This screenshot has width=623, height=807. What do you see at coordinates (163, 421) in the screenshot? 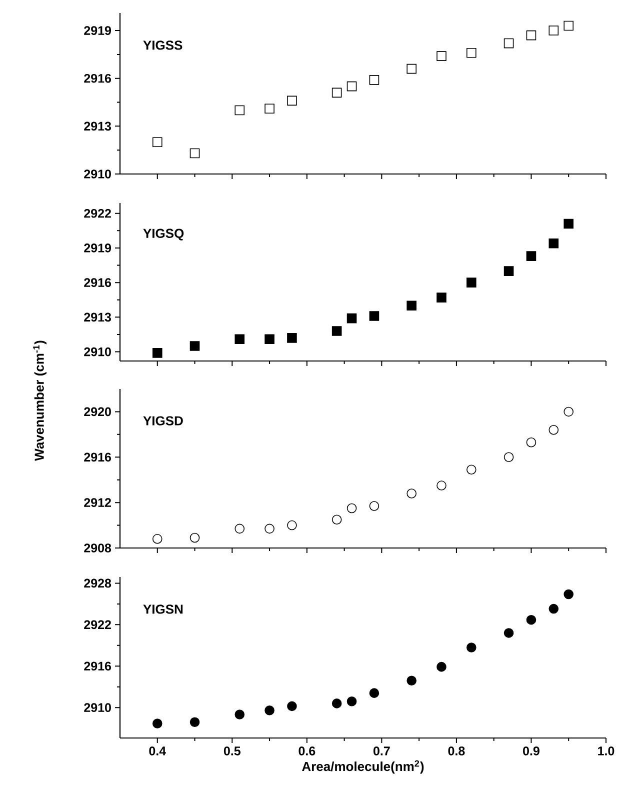
I see `text: YIGSD` at bounding box center [163, 421].